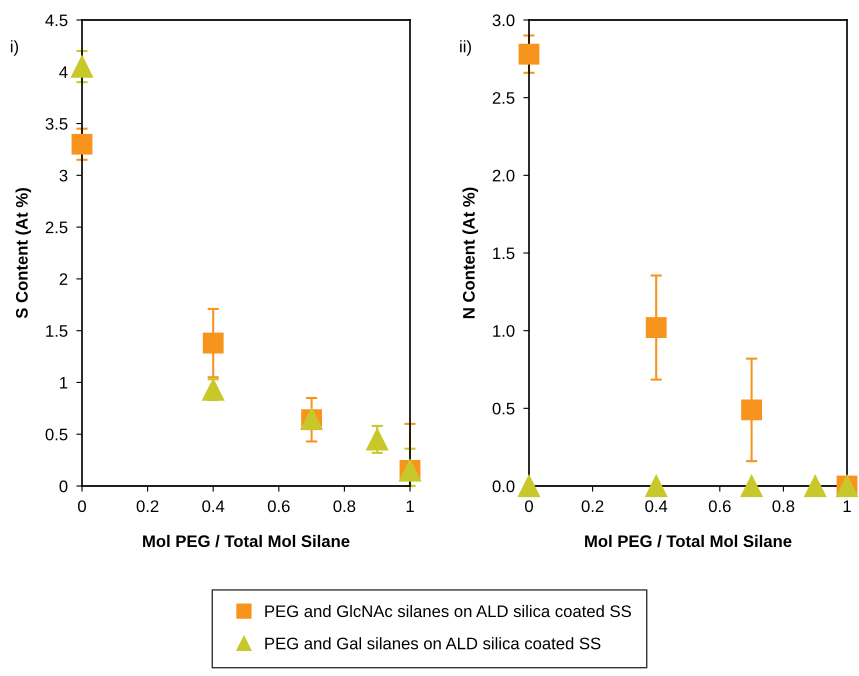  I want to click on y-axis-title: N Content (At %), so click(470, 253).